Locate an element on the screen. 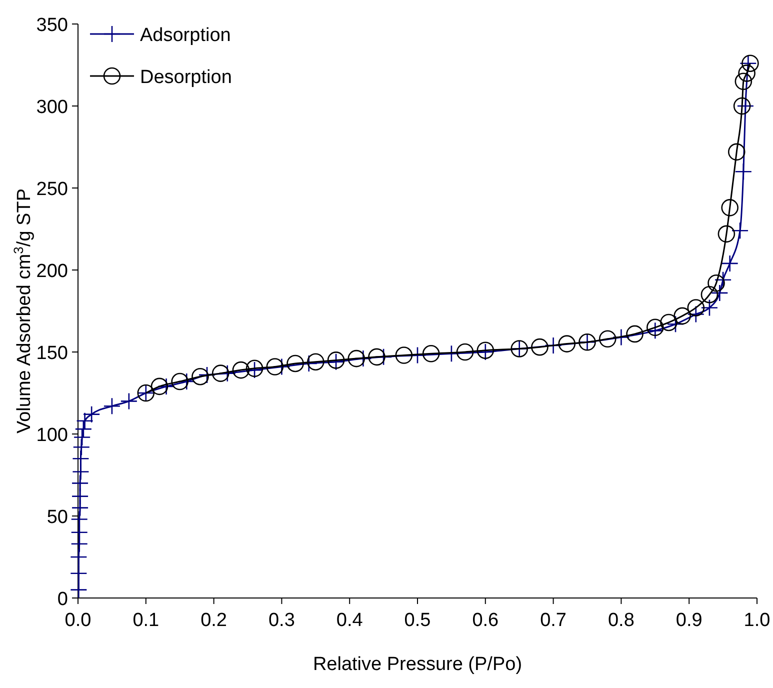 This screenshot has height=688, width=773. y-tick-label: 250 is located at coordinates (52, 189).